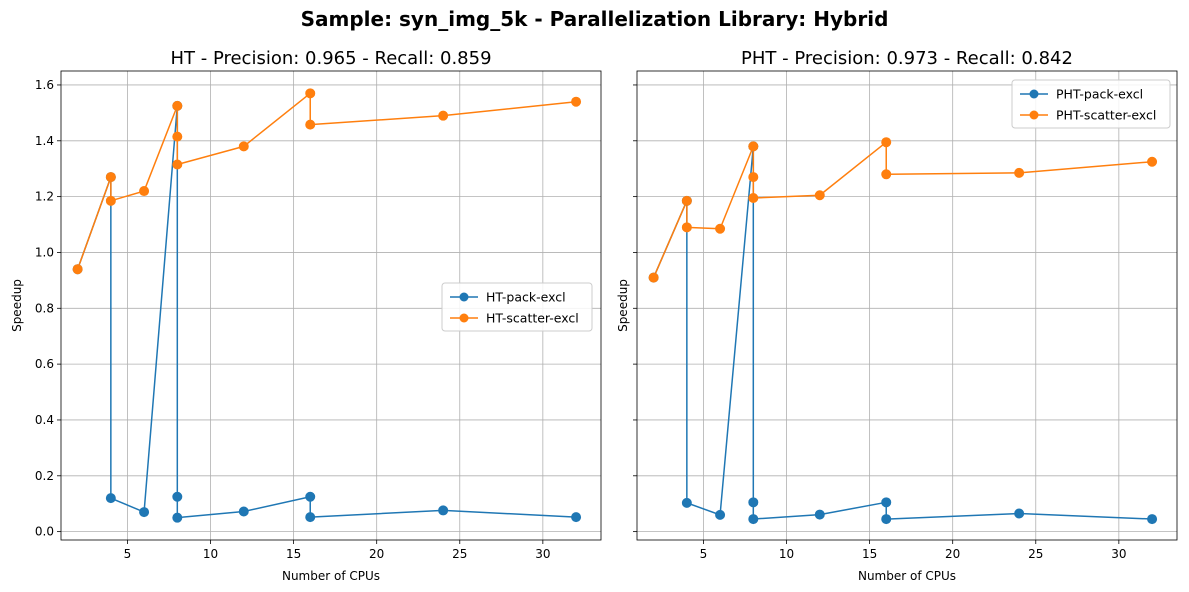  Describe the element at coordinates (907, 58) in the screenshot. I see `chart2-title: PHT - Precision: 0.973 - Recall: 0.842` at that location.